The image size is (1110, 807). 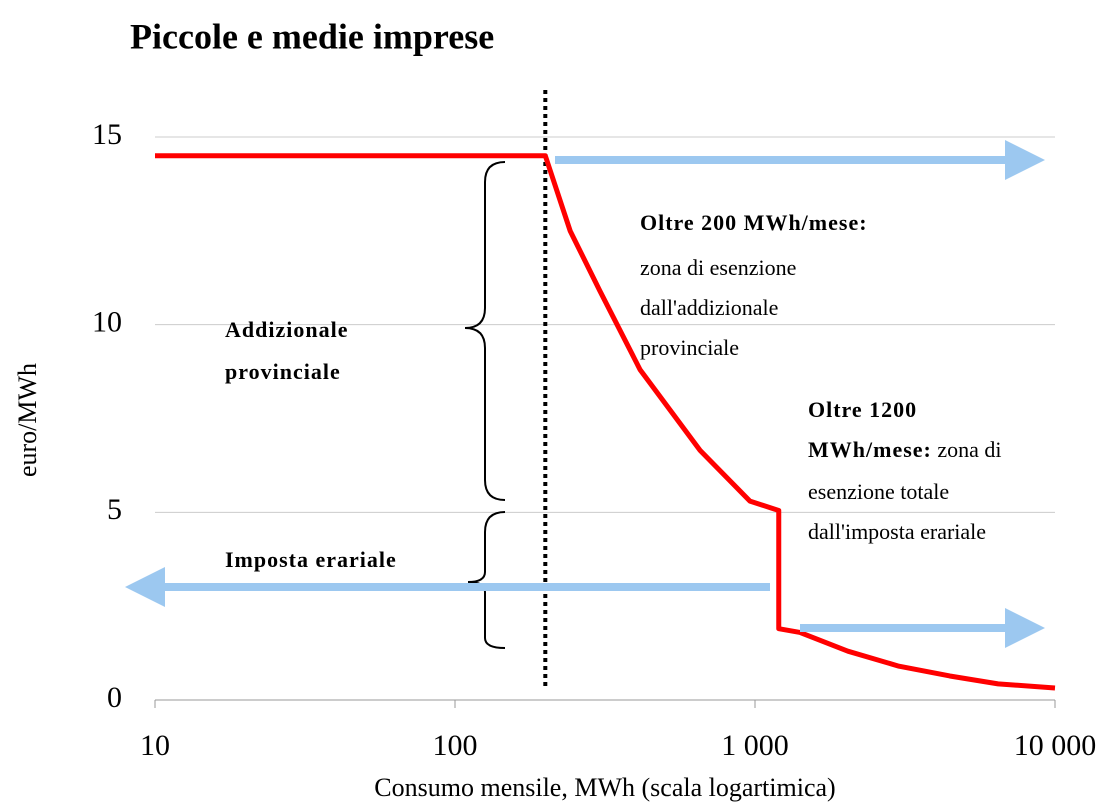 What do you see at coordinates (455, 745) in the screenshot?
I see `x-tick-label: 100` at bounding box center [455, 745].